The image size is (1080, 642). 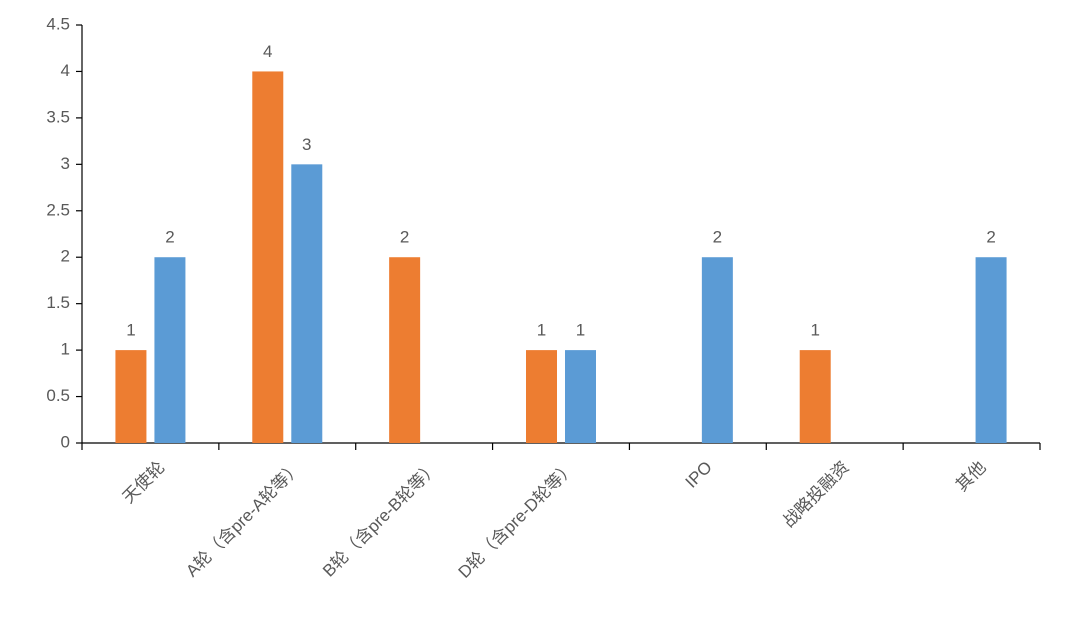 What do you see at coordinates (58, 302) in the screenshot?
I see `y-tick-label: 1.5` at bounding box center [58, 302].